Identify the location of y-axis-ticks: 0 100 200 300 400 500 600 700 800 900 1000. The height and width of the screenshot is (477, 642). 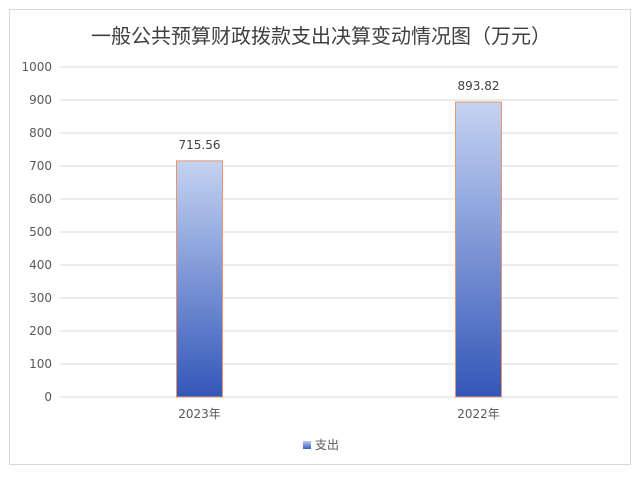
(36, 232).